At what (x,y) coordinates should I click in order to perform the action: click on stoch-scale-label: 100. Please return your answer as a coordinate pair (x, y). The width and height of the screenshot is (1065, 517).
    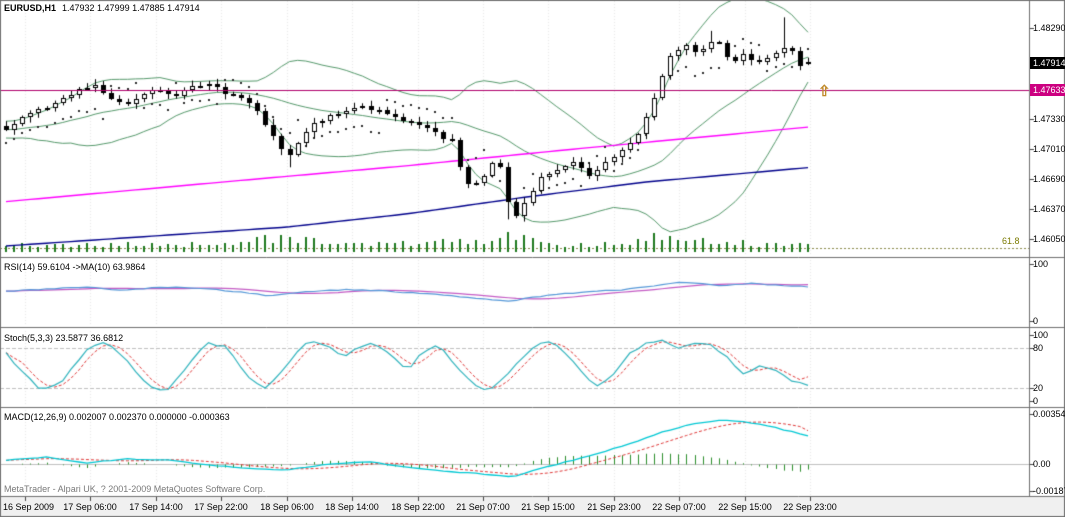
    Looking at the image, I should click on (1041, 335).